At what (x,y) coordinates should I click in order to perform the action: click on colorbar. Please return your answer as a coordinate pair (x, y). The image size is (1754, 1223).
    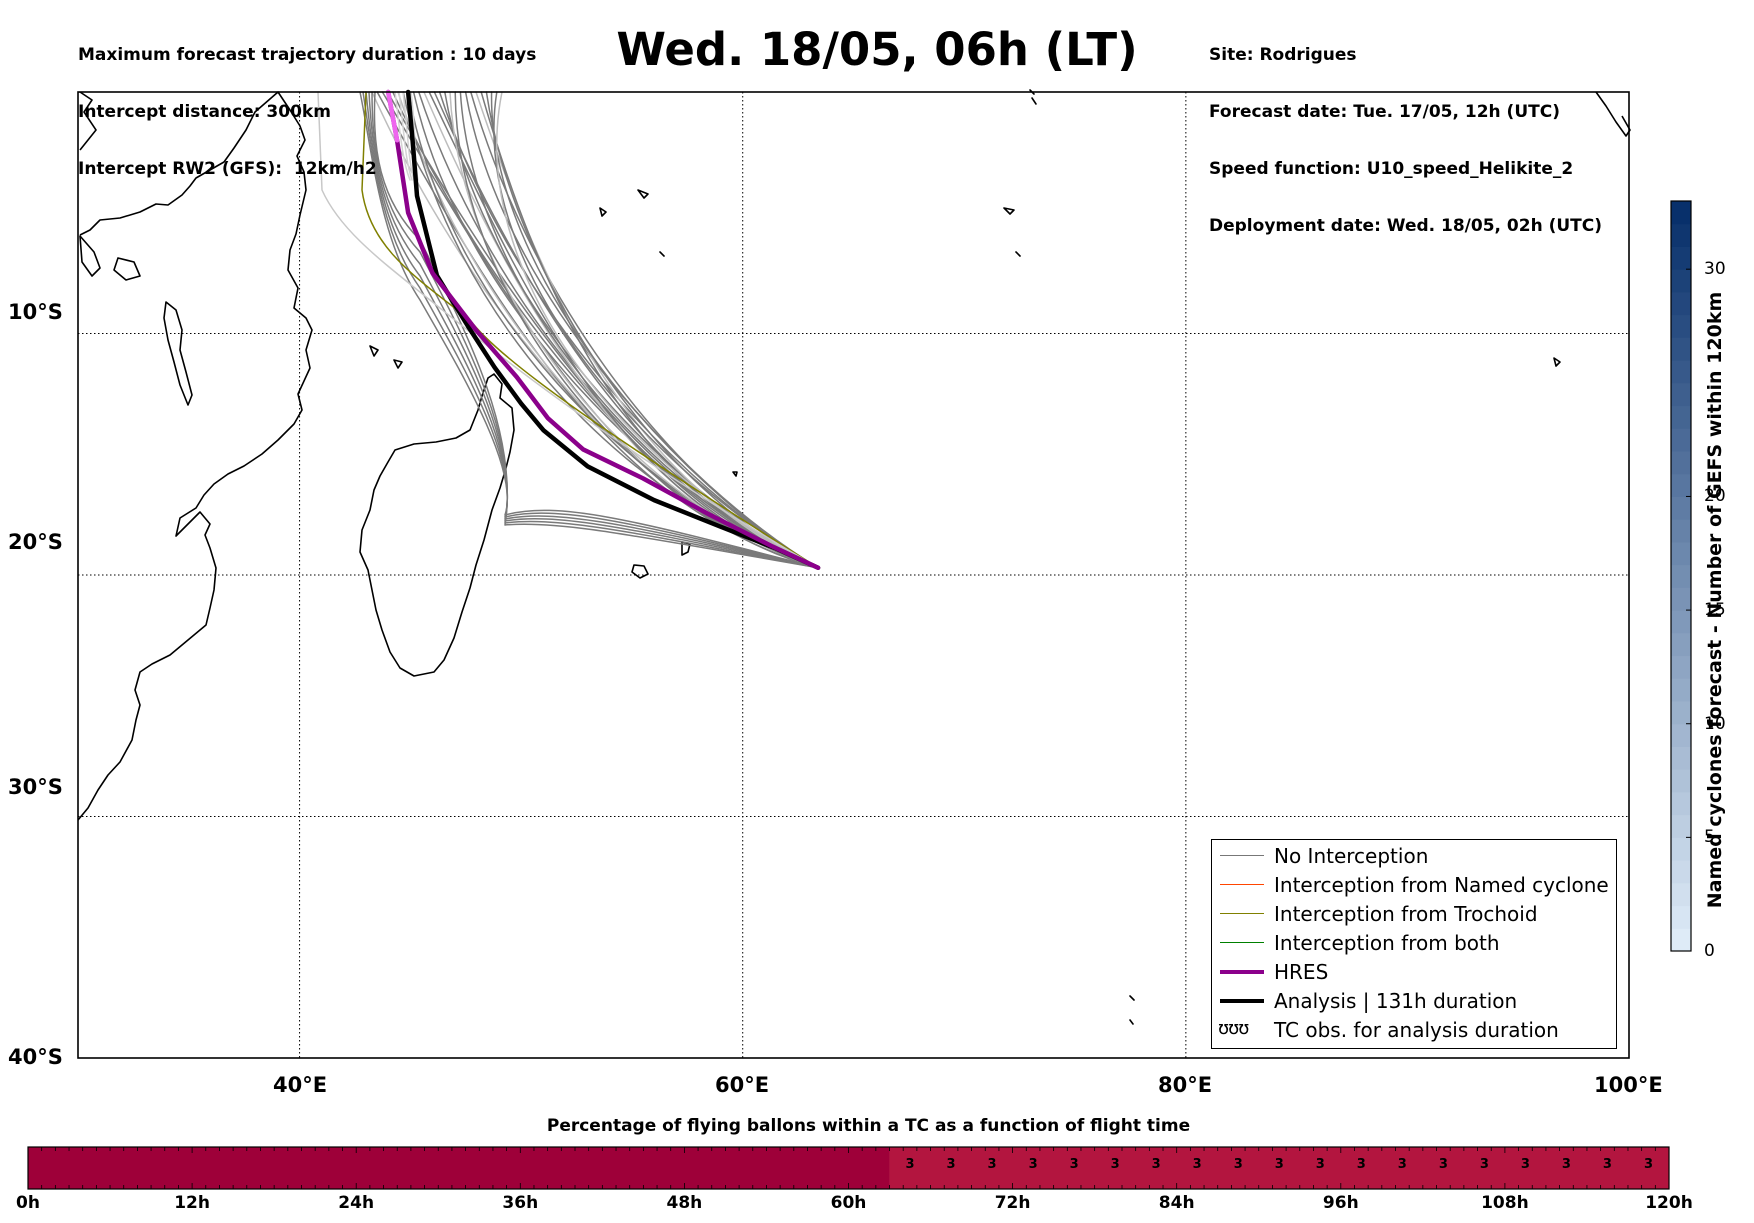
    Looking at the image, I should click on (1681, 576).